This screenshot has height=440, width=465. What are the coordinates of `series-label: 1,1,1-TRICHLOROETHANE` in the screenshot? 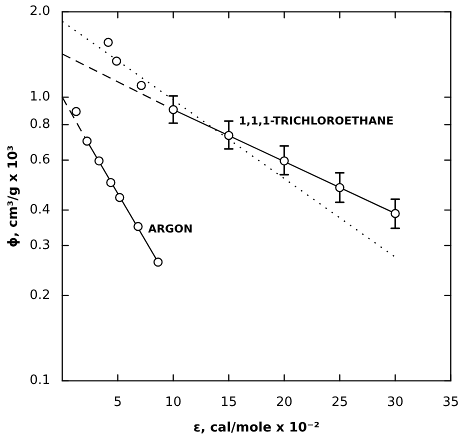 It's located at (316, 121).